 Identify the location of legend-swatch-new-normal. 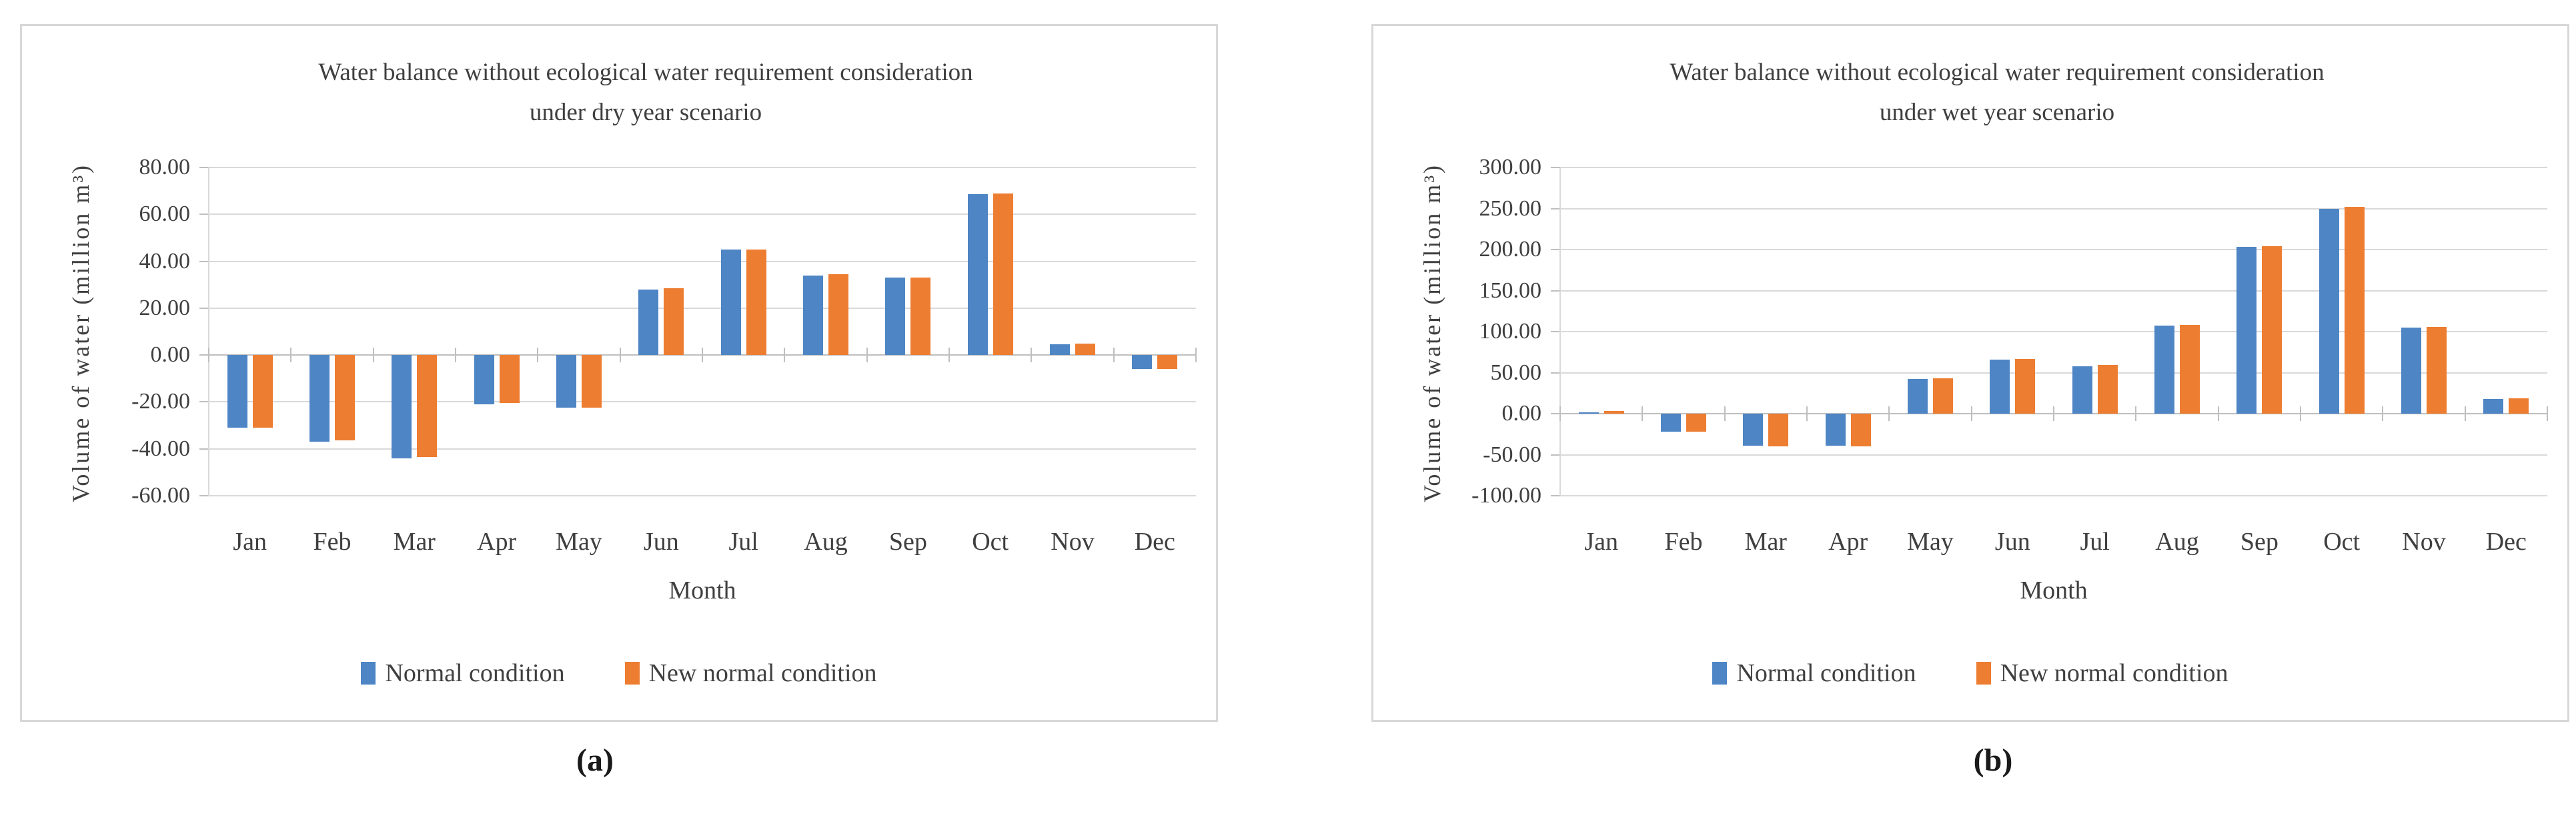
(1984, 673).